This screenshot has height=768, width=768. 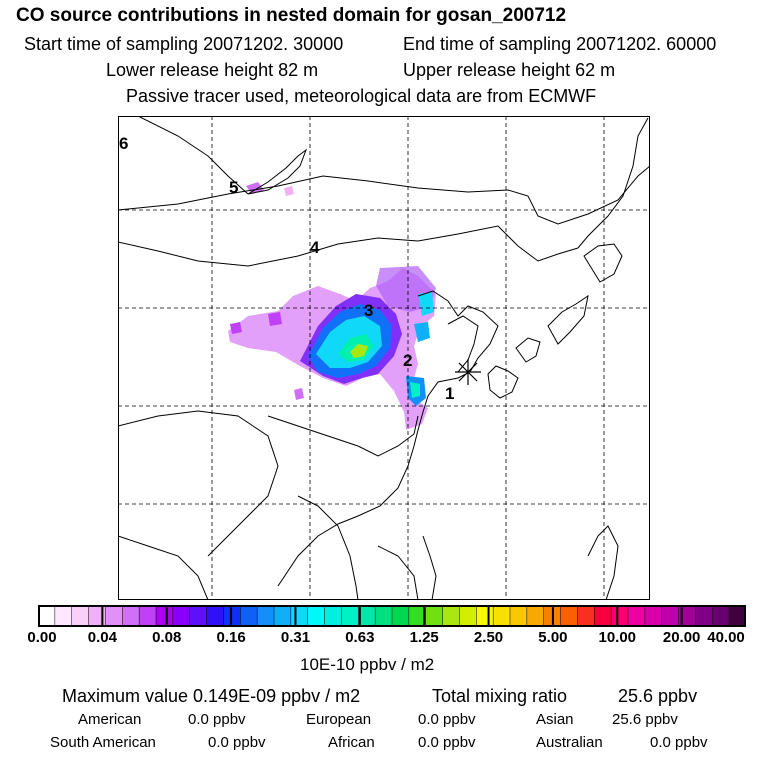 What do you see at coordinates (217, 719) in the screenshot?
I see `region-value-american: 0.0 ppbv` at bounding box center [217, 719].